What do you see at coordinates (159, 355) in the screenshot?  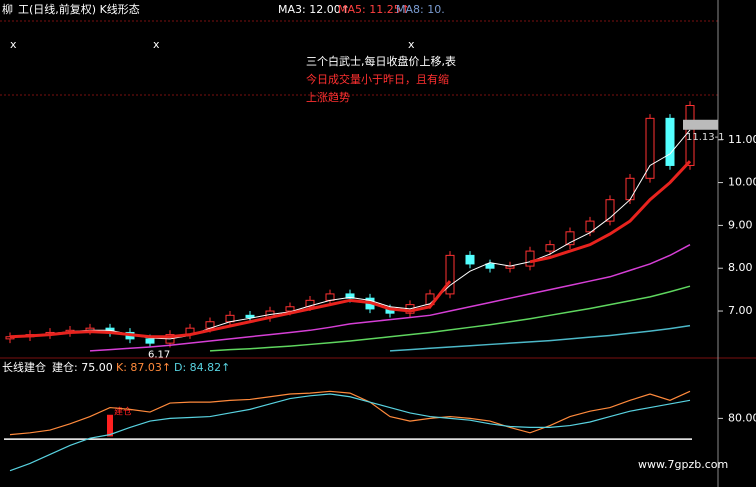 I see `low-label: 6.17` at bounding box center [159, 355].